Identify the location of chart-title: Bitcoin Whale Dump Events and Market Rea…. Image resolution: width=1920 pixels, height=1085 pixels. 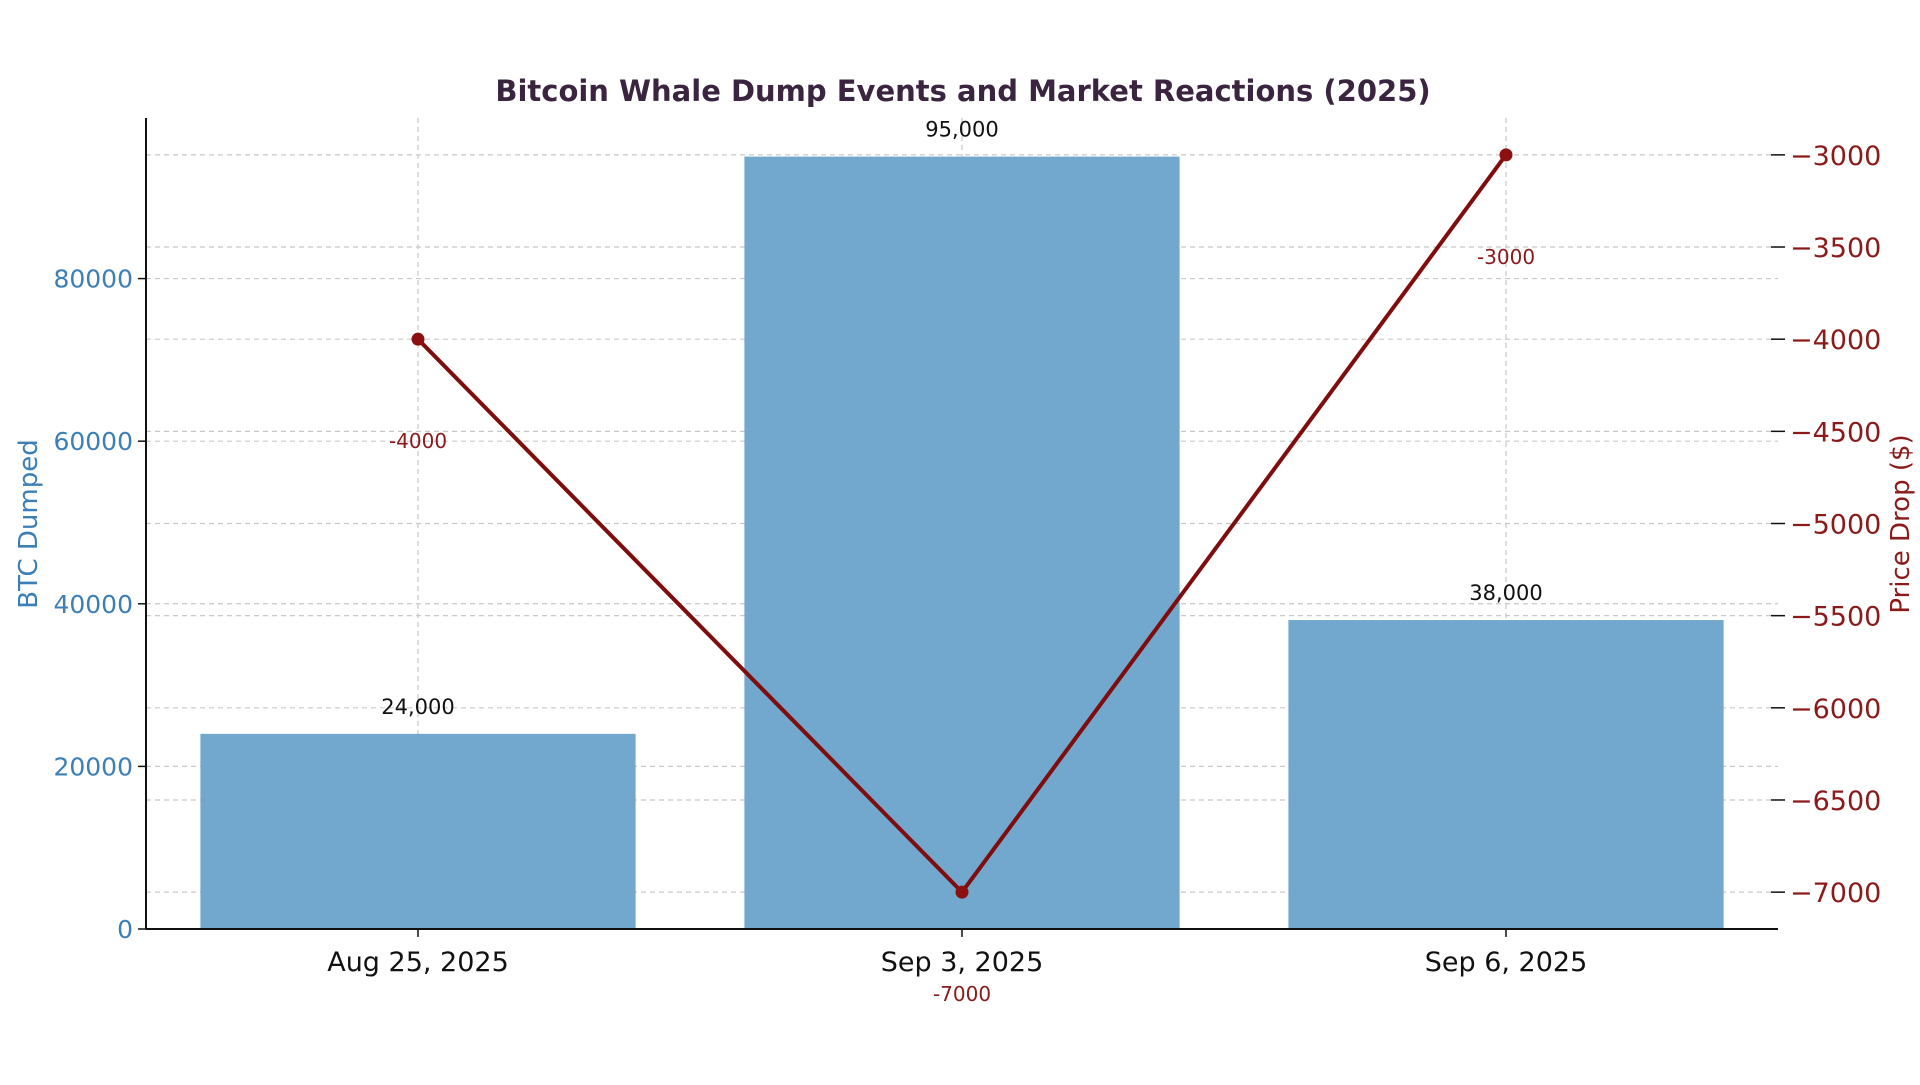
(962, 91).